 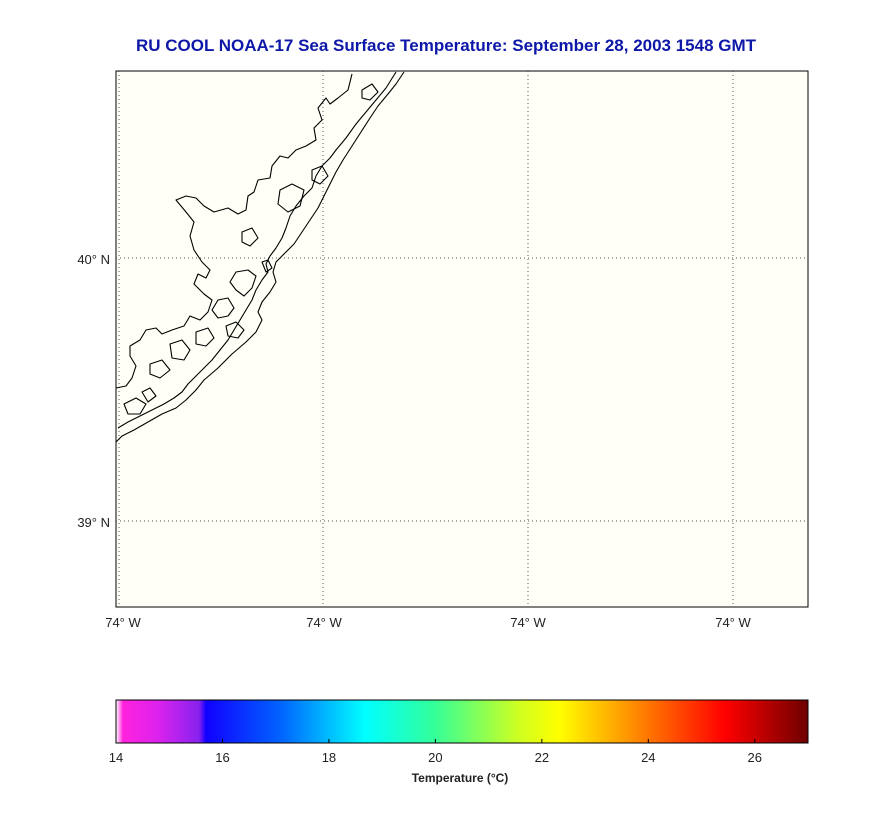 I want to click on coastline-mainland-north, so click(x=234, y=231).